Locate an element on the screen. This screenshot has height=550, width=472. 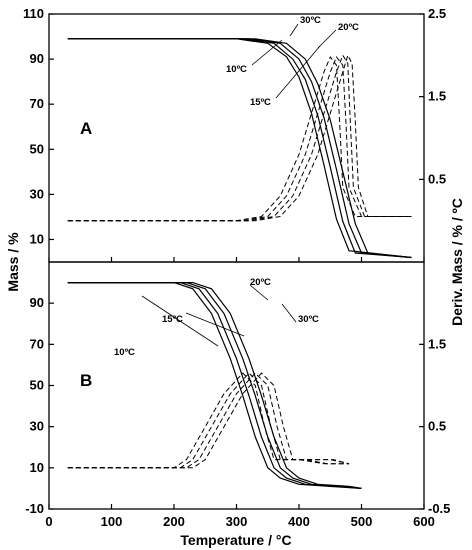
left-tick-label: 110 is located at coordinates (33, 13).